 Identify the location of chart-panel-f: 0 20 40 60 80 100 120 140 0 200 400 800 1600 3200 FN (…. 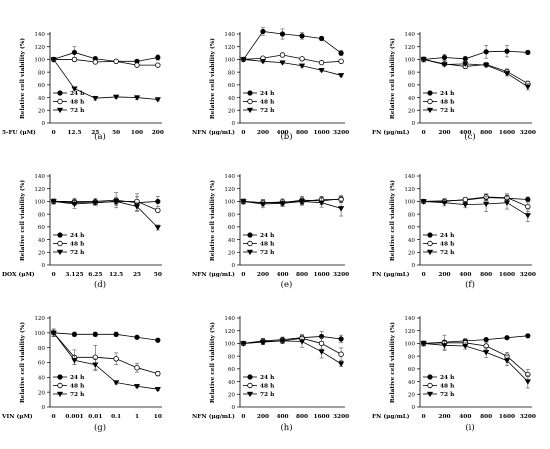
(454, 232).